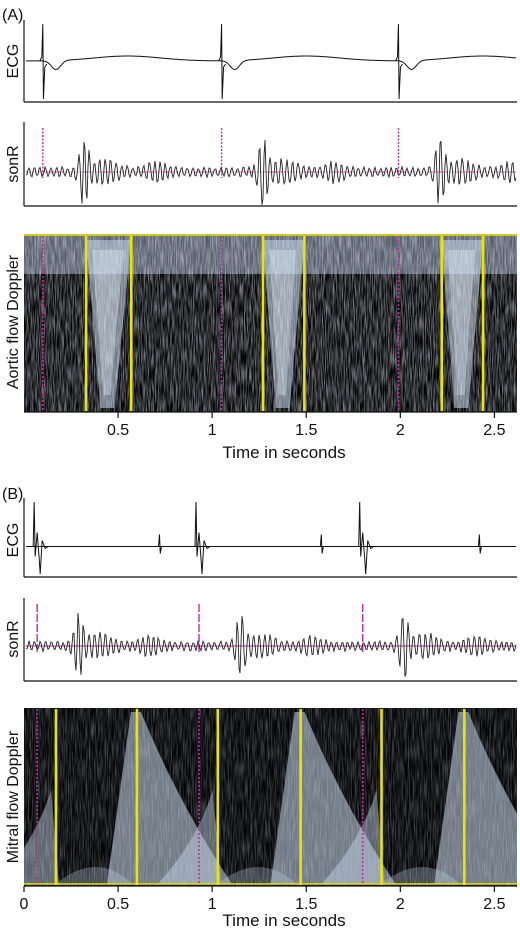 This screenshot has height=932, width=520. I want to click on panel-a-doppler-flows, so click(285, 324).